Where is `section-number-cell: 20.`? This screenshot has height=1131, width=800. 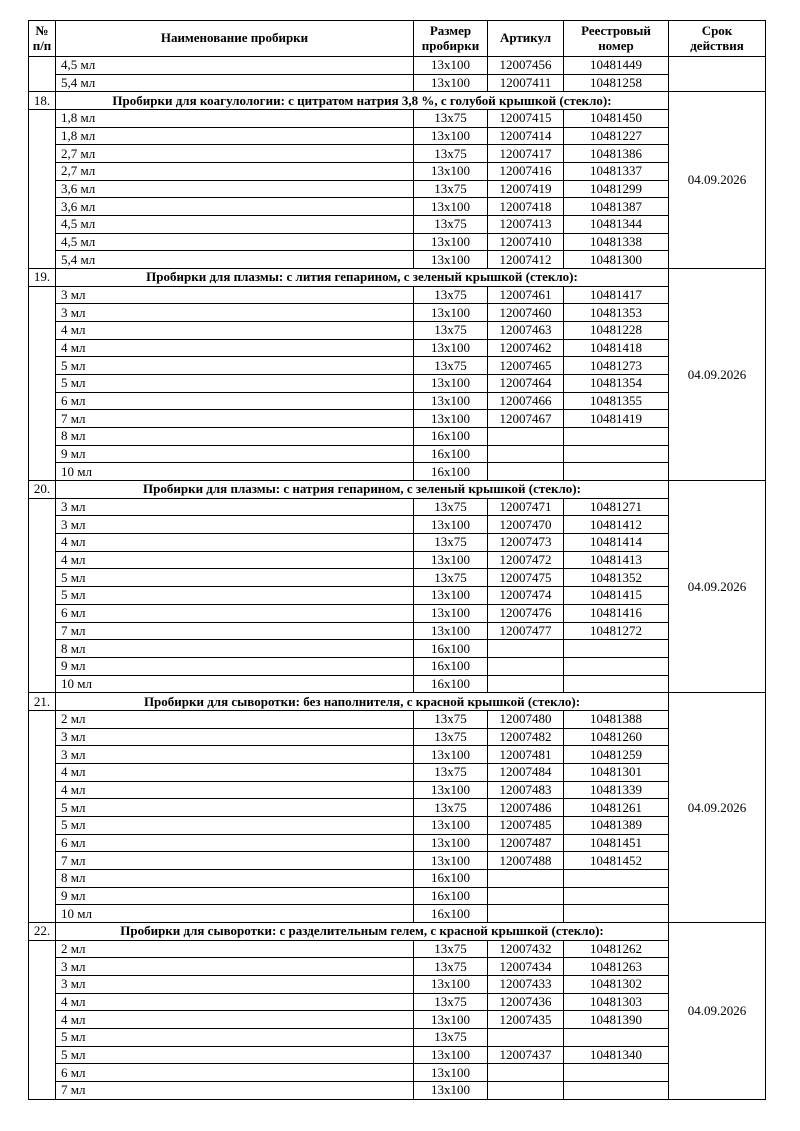 section-number-cell: 20. is located at coordinates (42, 489).